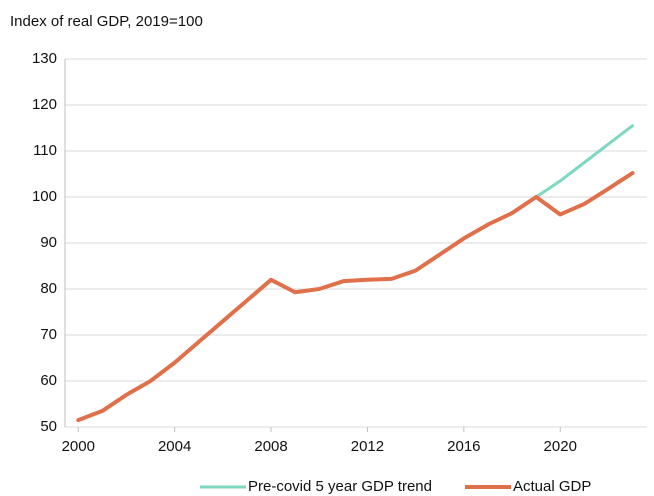 The width and height of the screenshot is (654, 496). Describe the element at coordinates (44, 58) in the screenshot. I see `y-tick-label: 130` at that location.